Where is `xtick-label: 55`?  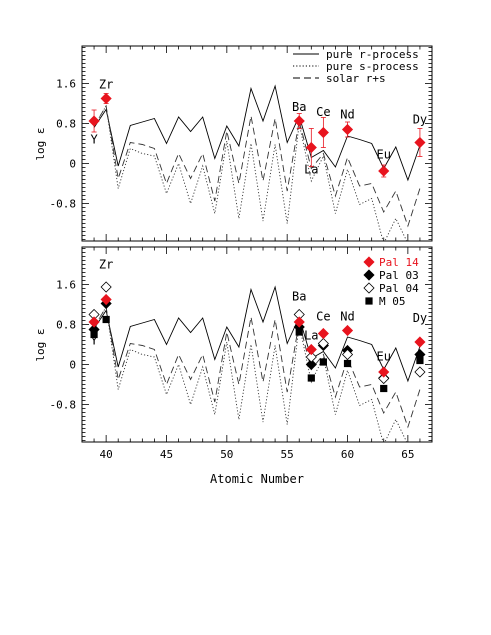 xtick-label: 55 is located at coordinates (287, 454).